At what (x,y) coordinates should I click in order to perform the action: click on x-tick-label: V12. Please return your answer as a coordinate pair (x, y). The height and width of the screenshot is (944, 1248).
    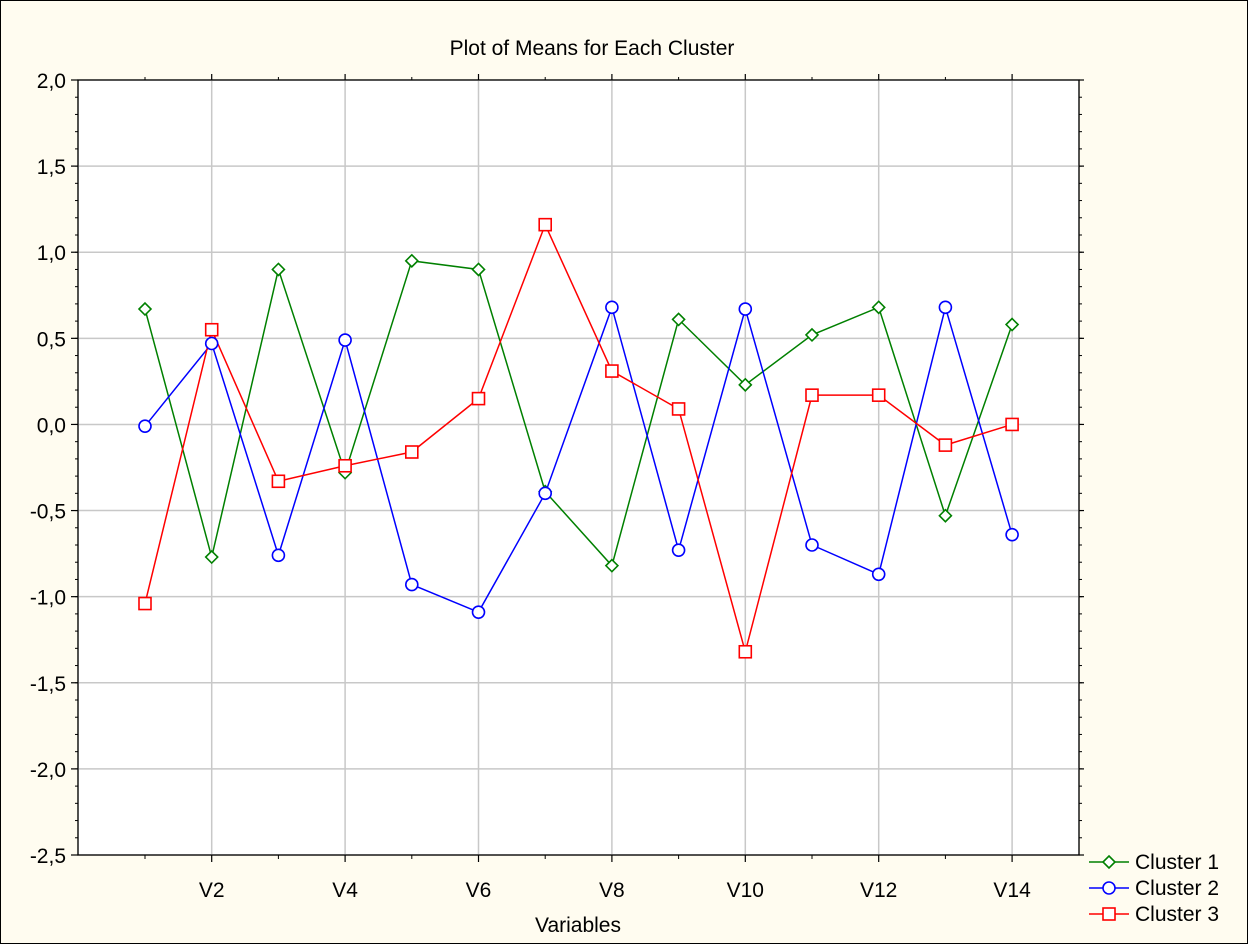
    Looking at the image, I should click on (878, 890).